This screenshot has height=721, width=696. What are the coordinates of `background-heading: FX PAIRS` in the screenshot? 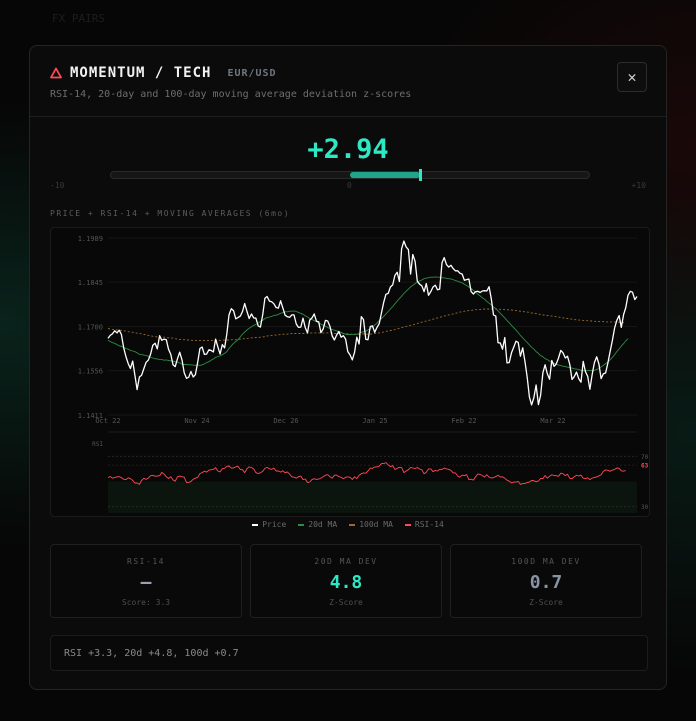 It's located at (78, 18).